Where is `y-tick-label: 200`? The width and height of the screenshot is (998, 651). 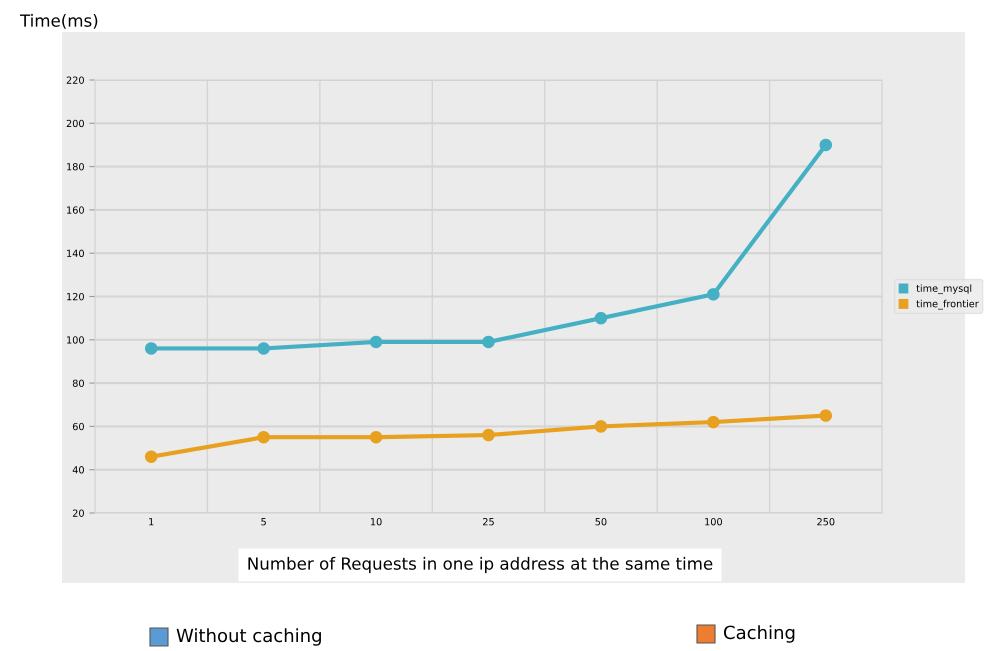 y-tick-label: 200 is located at coordinates (75, 124).